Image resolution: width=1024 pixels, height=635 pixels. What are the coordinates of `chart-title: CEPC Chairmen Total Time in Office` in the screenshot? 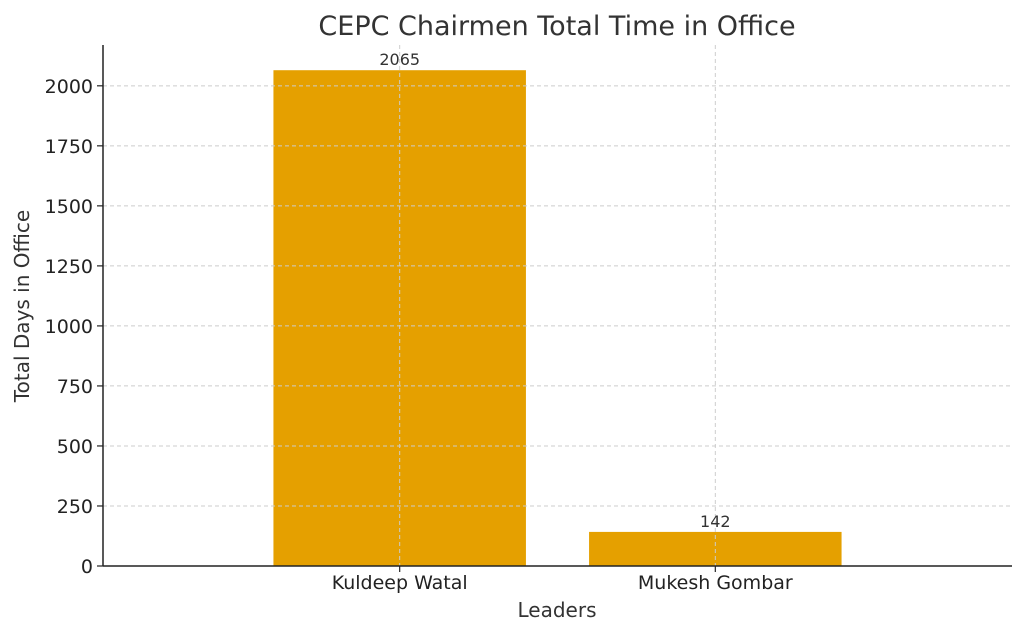 It's located at (556, 26).